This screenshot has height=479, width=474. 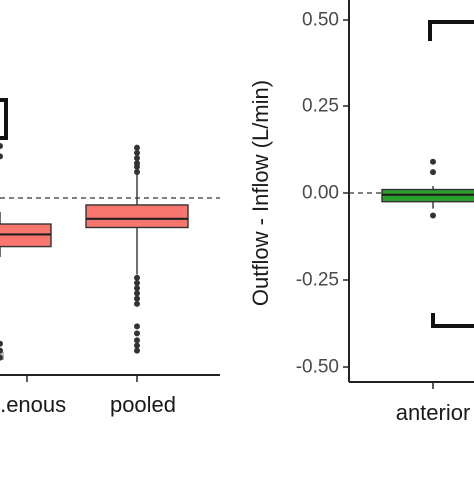 What do you see at coordinates (320, 106) in the screenshot?
I see `y-tick-label-0.25: 0.25` at bounding box center [320, 106].